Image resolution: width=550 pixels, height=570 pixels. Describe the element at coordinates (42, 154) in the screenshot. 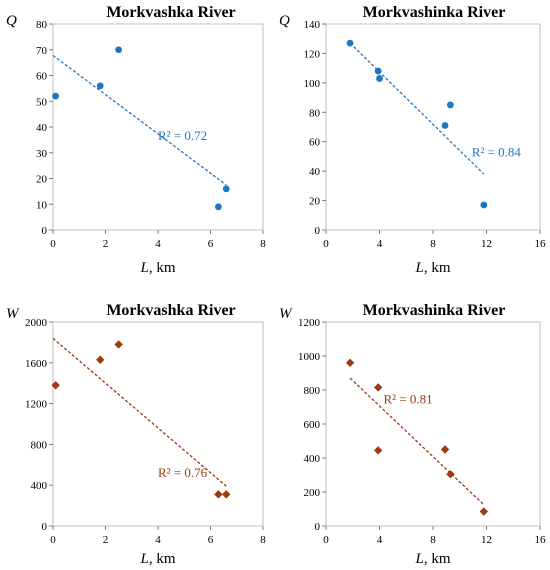

I see `y-tick-label: 30` at that location.